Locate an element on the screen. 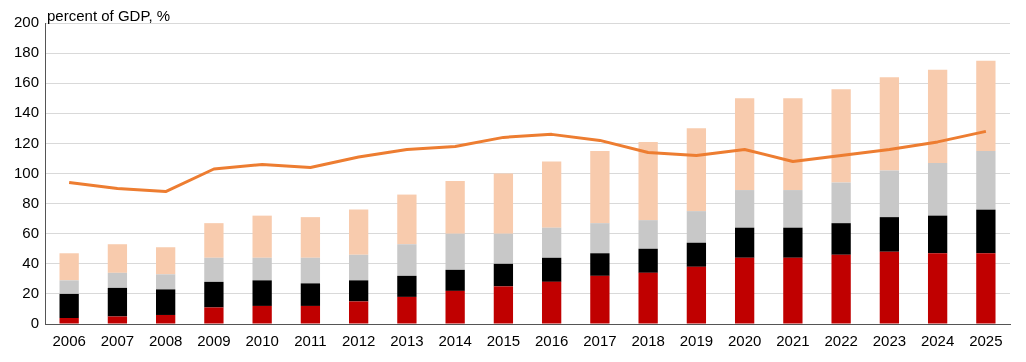  x-tick-label: 2007 is located at coordinates (117, 341).